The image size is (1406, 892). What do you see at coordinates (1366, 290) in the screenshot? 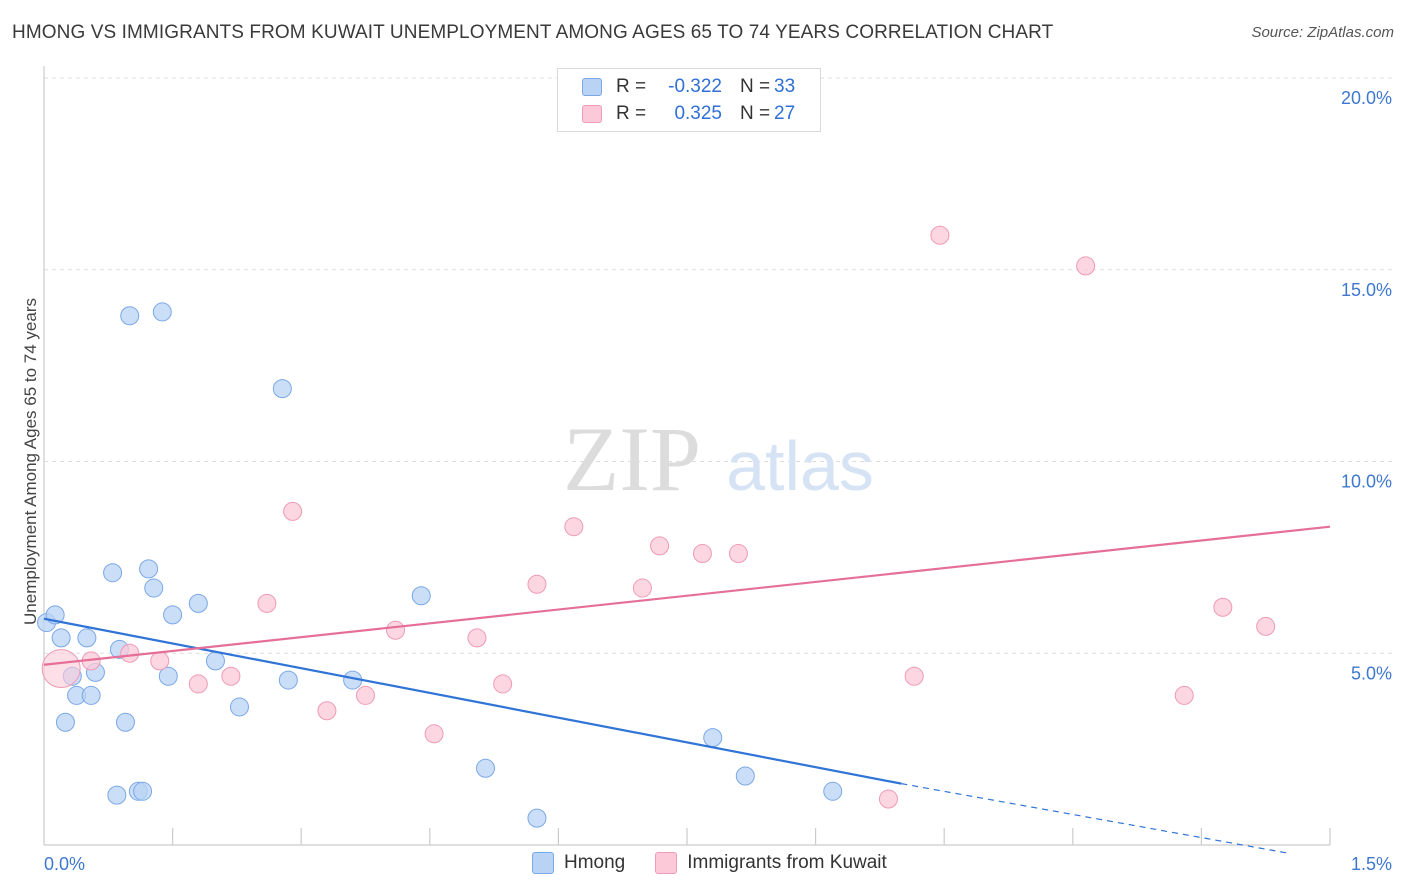
I see `y-tick-label: 15.0%` at bounding box center [1366, 290].